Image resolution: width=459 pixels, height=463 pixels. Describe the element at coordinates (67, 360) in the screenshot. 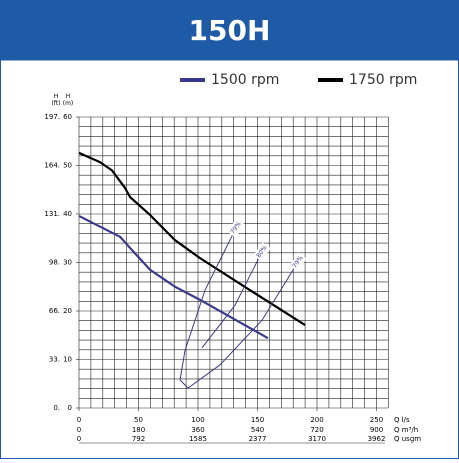

I see `y-tick-label: 10` at that location.